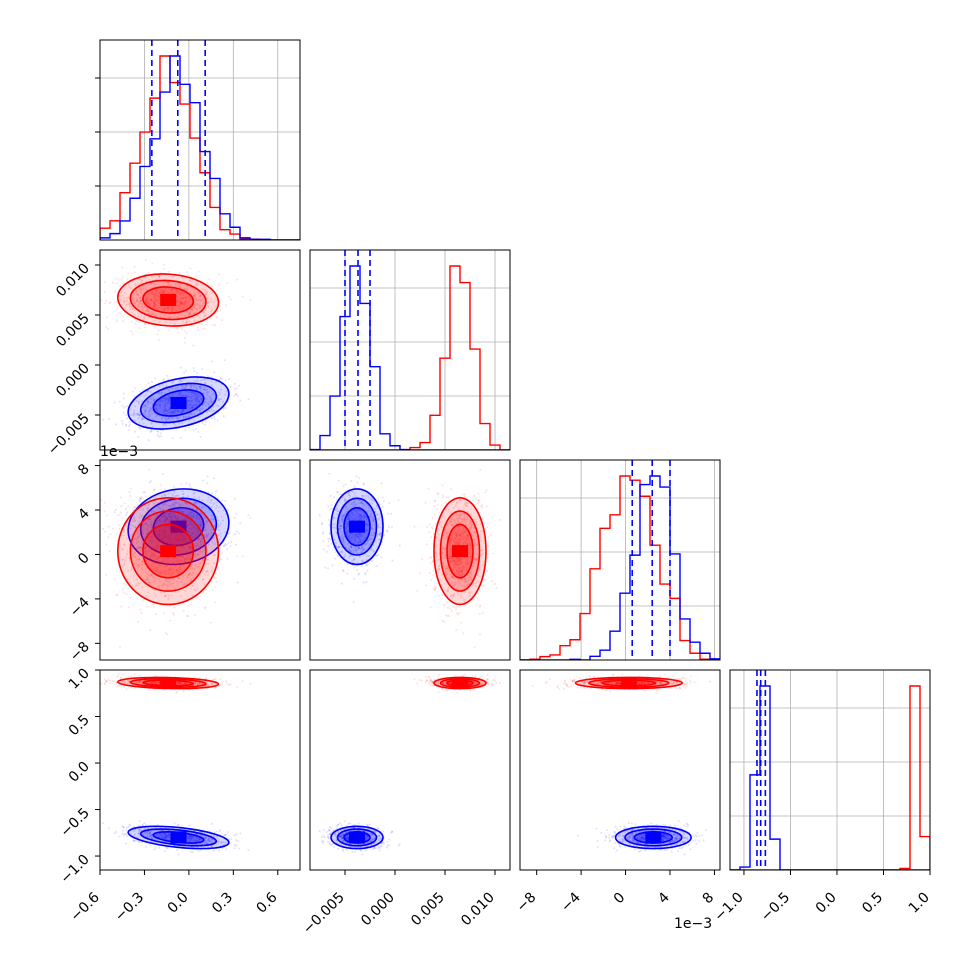 The width and height of the screenshot is (970, 970). What do you see at coordinates (200, 140) in the screenshot?
I see `panel-frame` at bounding box center [200, 140].